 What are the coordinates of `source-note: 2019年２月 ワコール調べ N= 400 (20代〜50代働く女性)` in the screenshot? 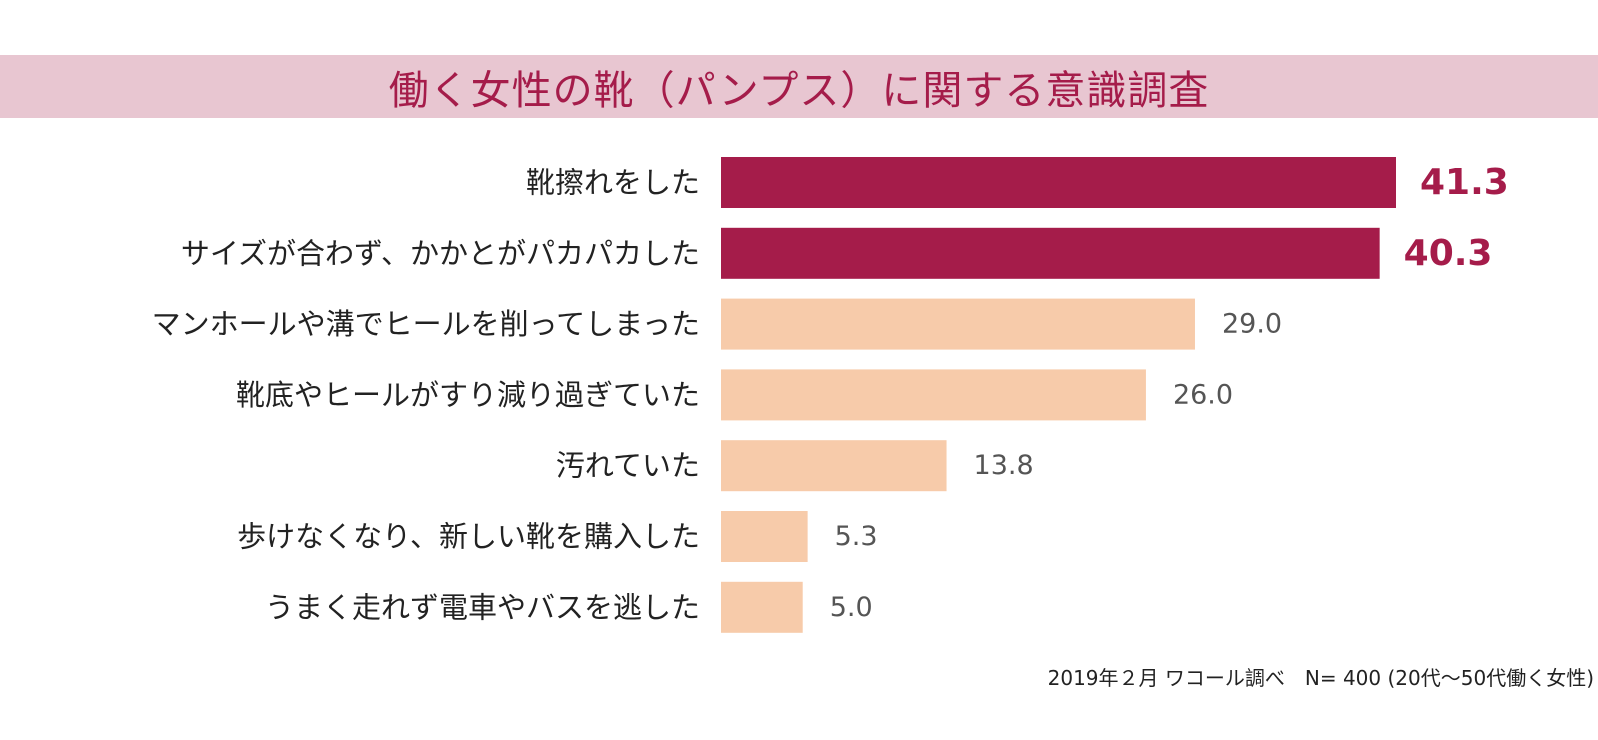 It's located at (1320, 678).